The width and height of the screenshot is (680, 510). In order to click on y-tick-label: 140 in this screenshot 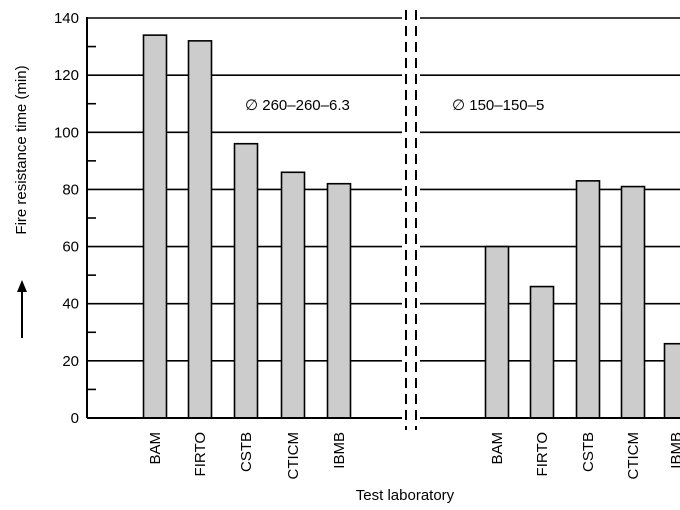, I will do `click(66, 18)`.